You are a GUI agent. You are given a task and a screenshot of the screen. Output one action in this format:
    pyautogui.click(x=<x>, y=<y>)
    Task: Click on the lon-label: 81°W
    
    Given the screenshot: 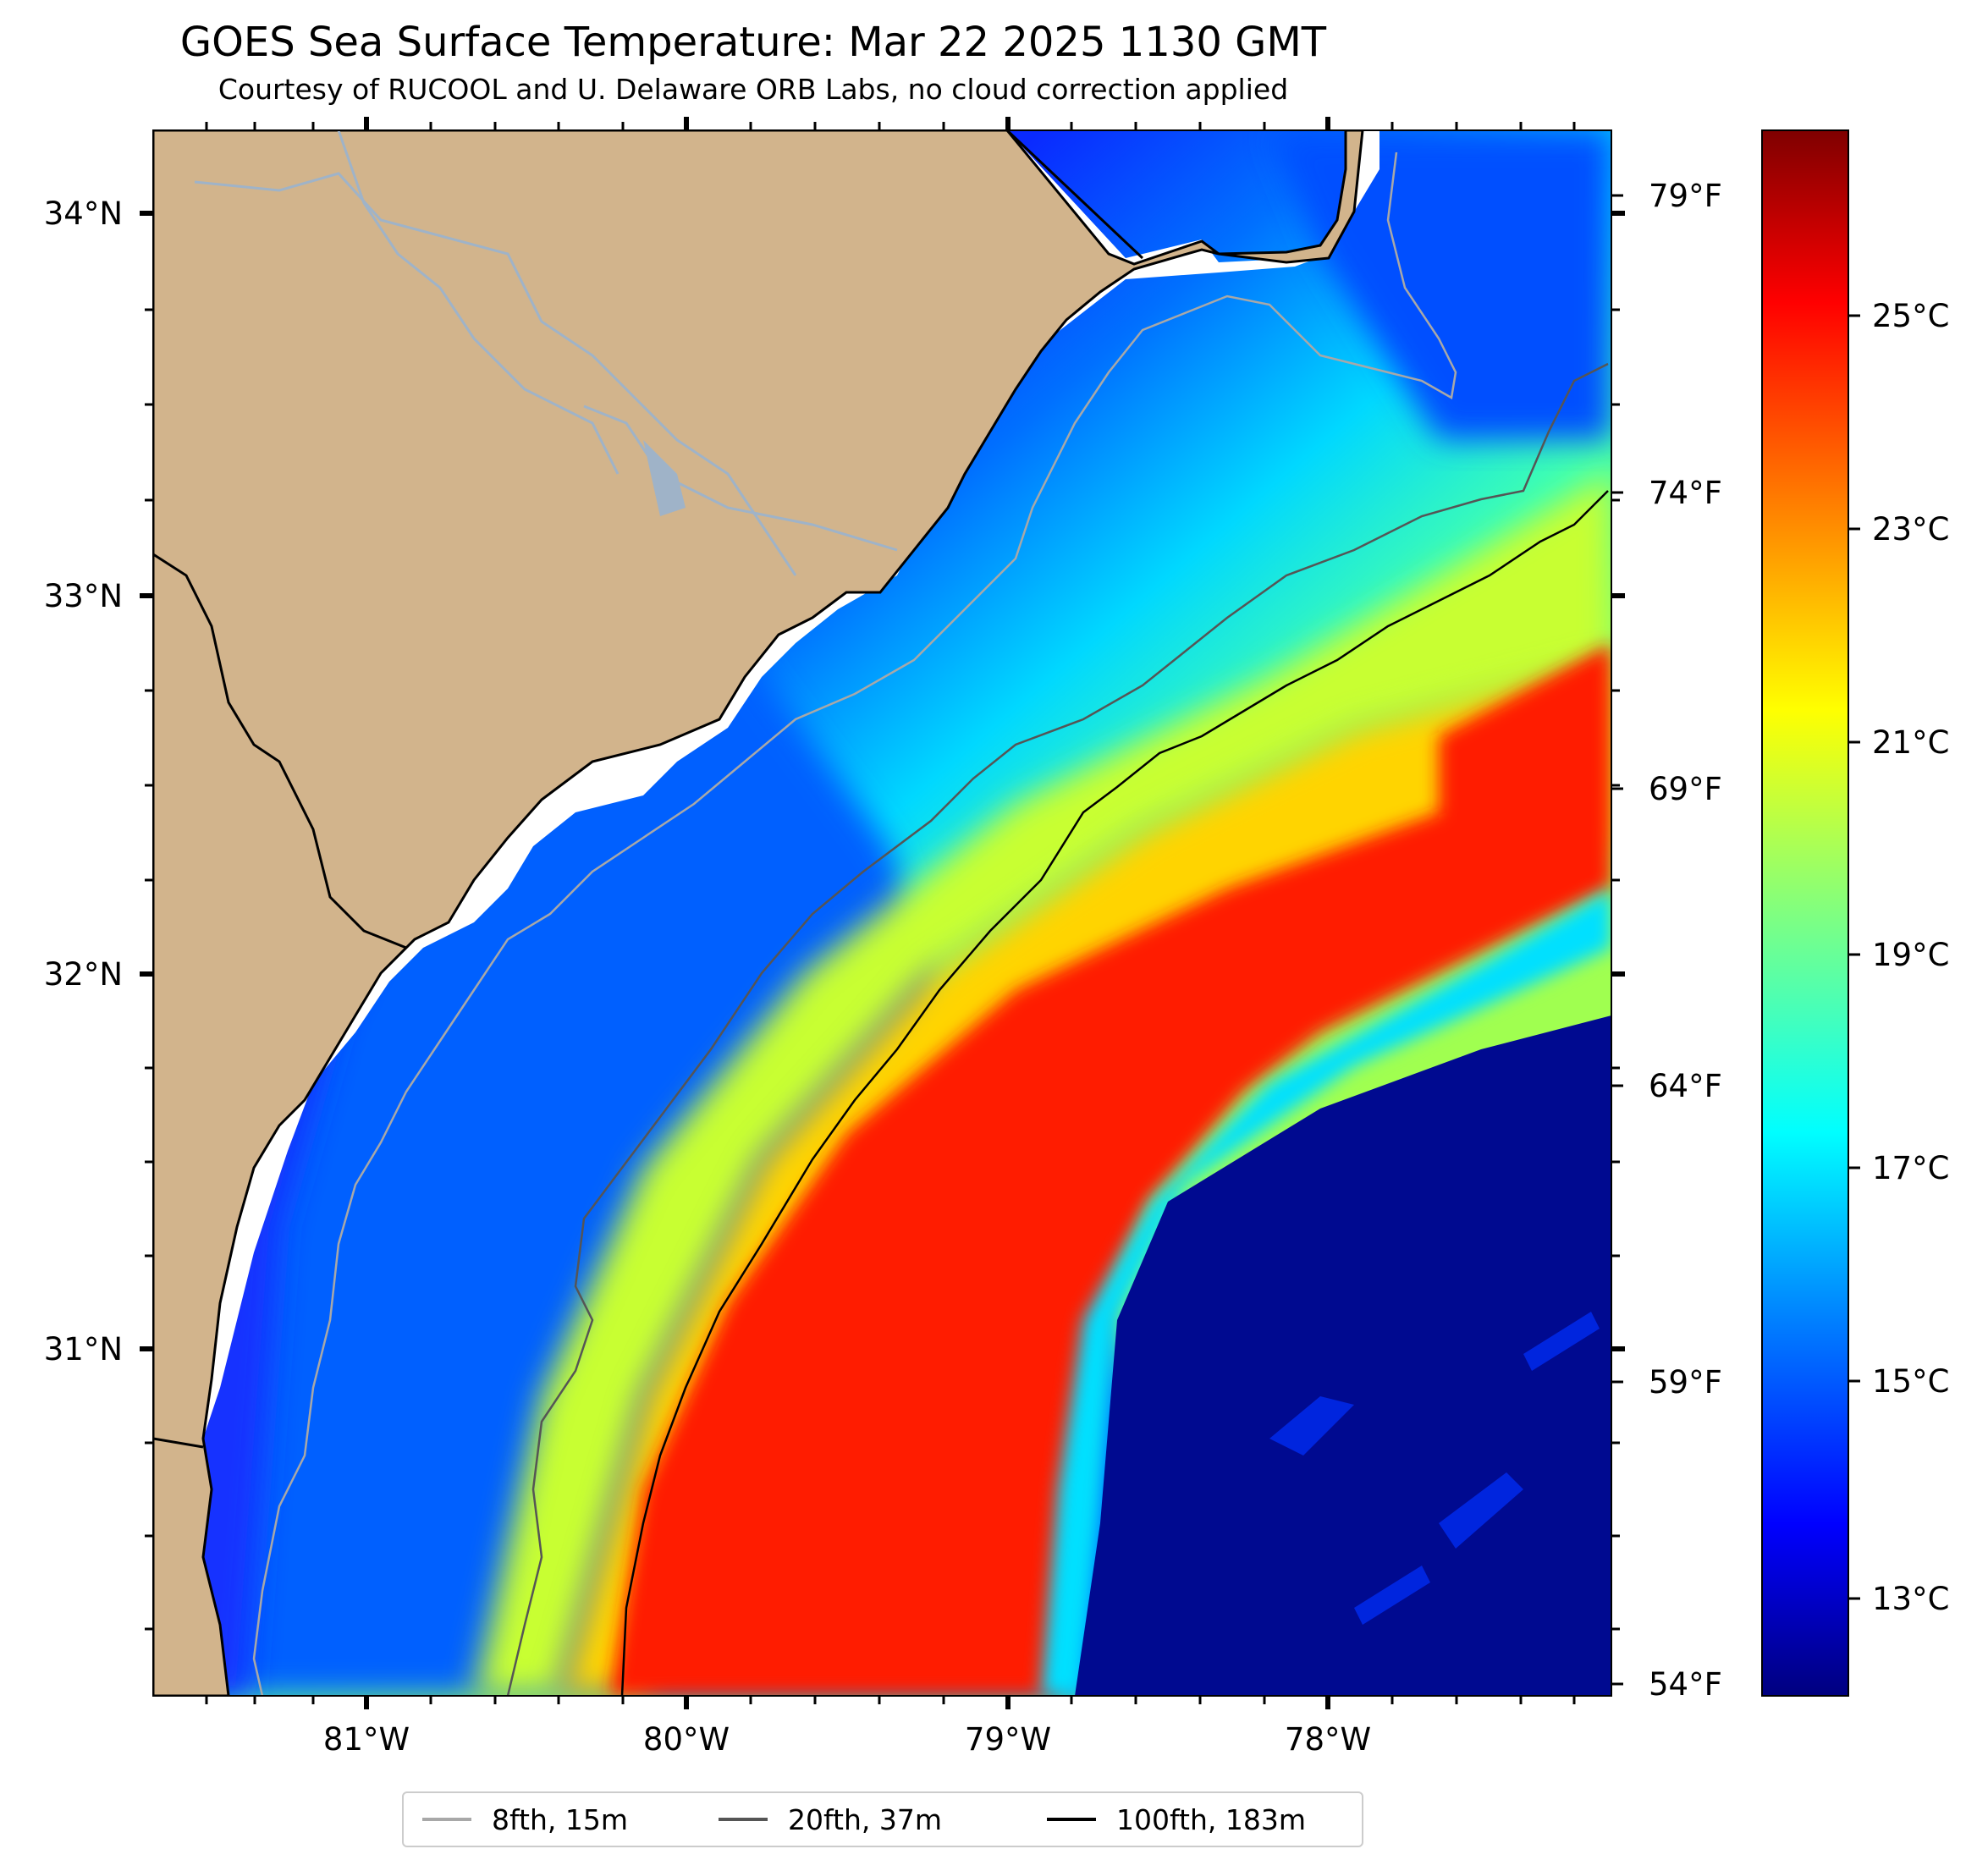 What is the action you would take?
    pyautogui.click(x=366, y=1740)
    